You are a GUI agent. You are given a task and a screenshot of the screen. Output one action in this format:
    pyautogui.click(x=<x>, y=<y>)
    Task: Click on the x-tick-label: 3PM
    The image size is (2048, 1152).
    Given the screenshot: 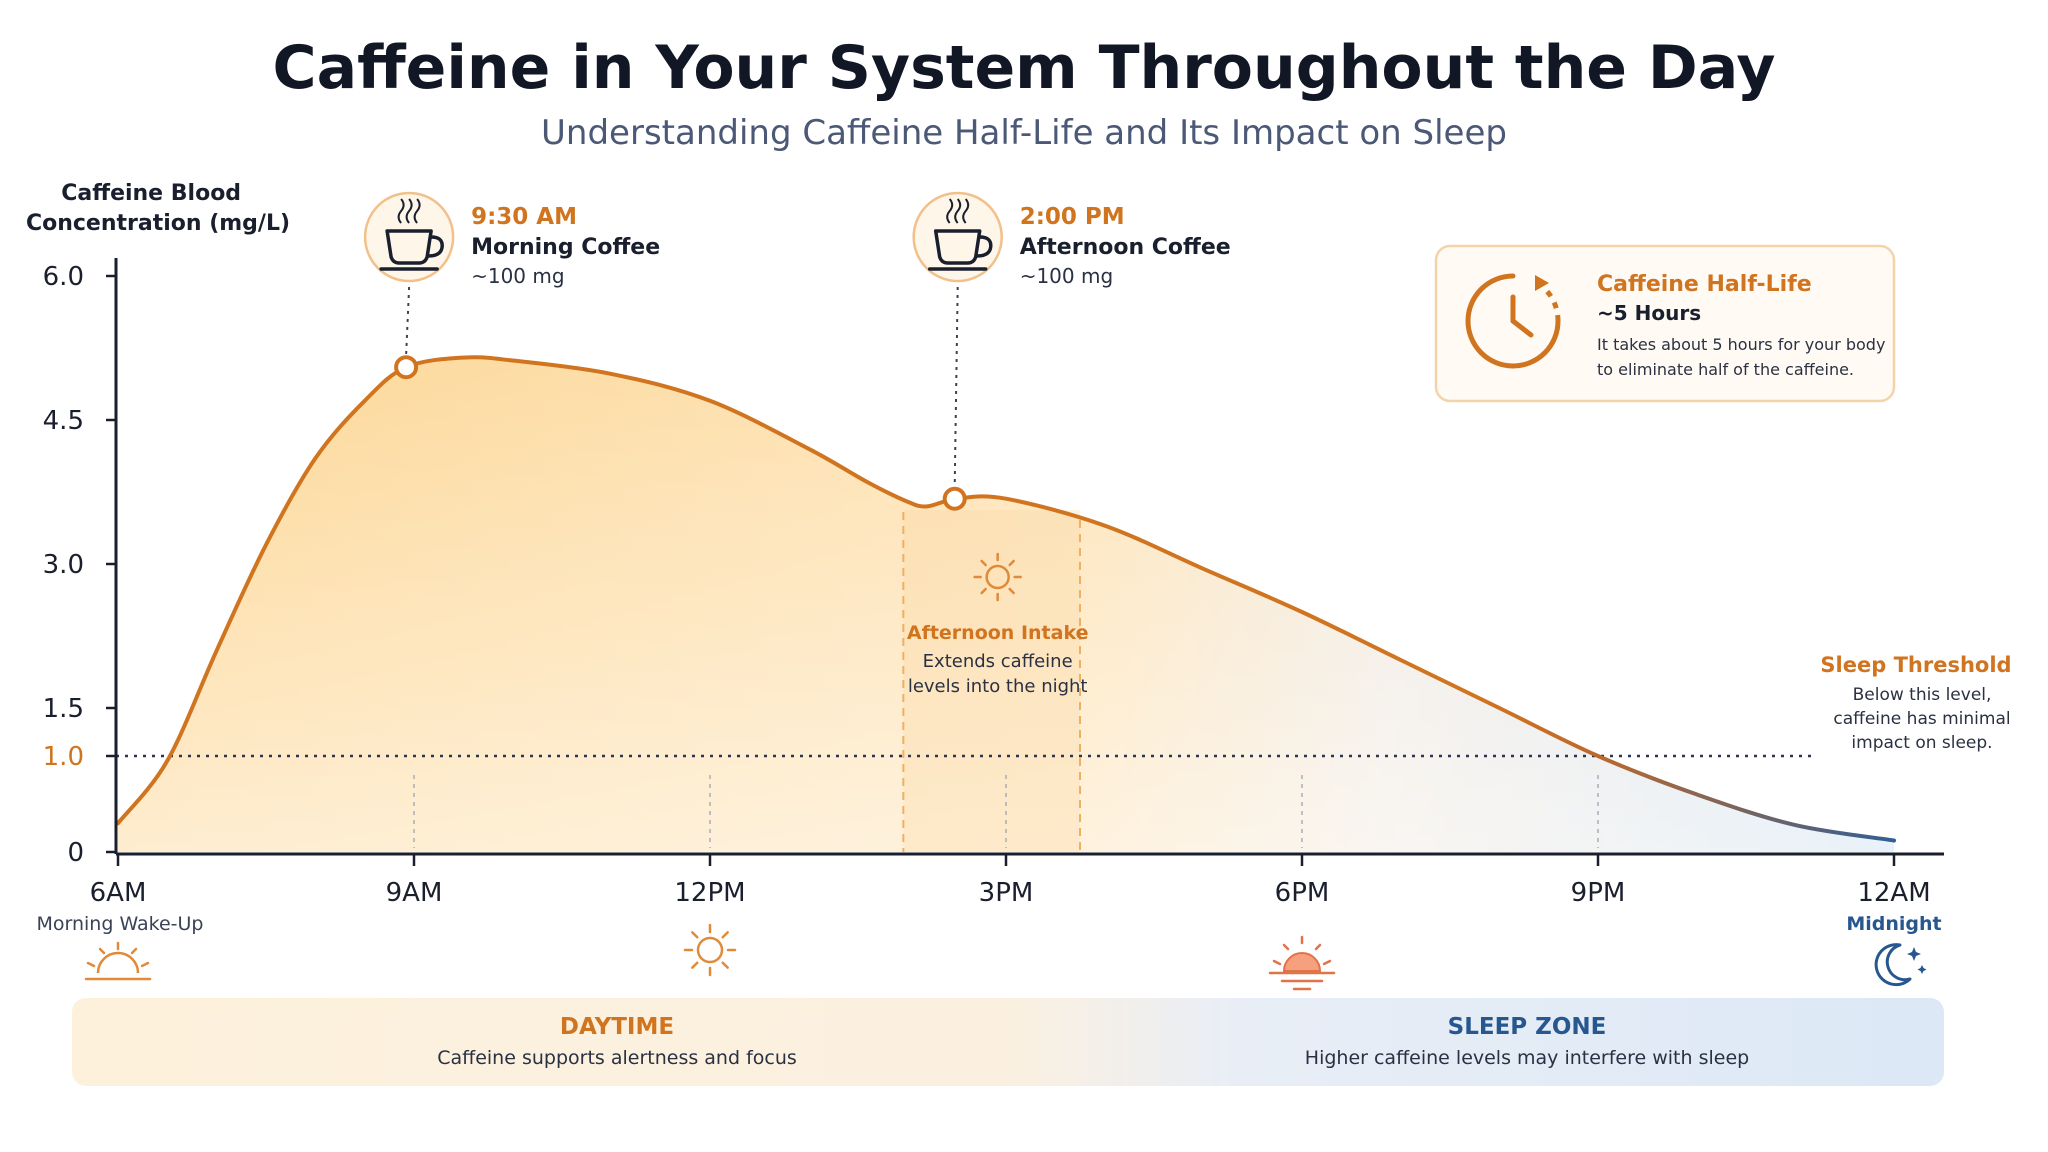 What is the action you would take?
    pyautogui.click(x=1006, y=893)
    